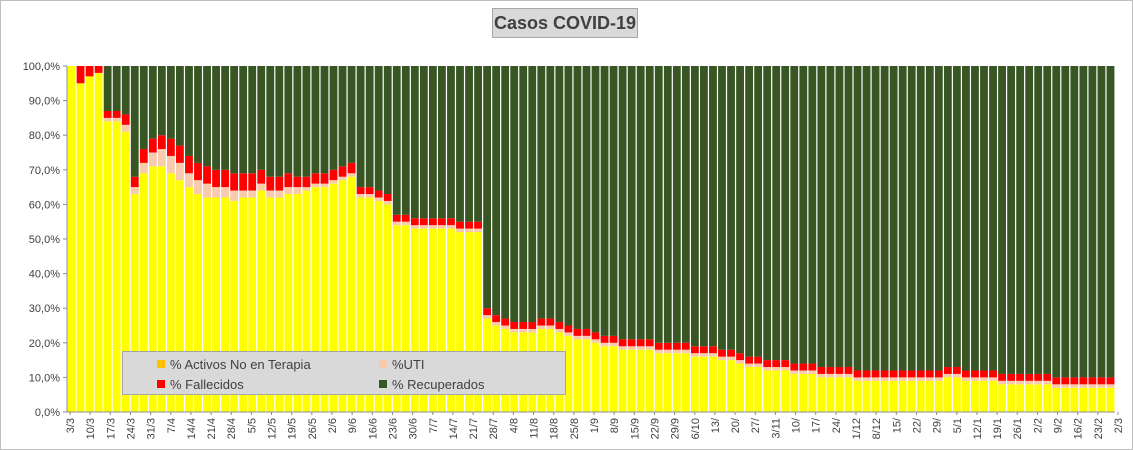 This screenshot has height=450, width=1133. Describe the element at coordinates (44, 344) in the screenshot. I see `y-tick-label: 20,0%` at that location.